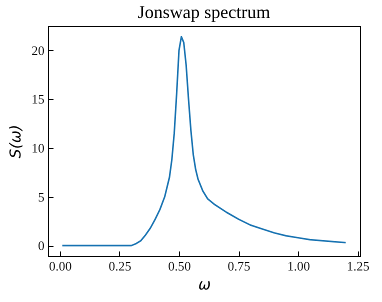 The width and height of the screenshot is (382, 302). I want to click on chart-title: Jonswap spectrum, so click(204, 12).